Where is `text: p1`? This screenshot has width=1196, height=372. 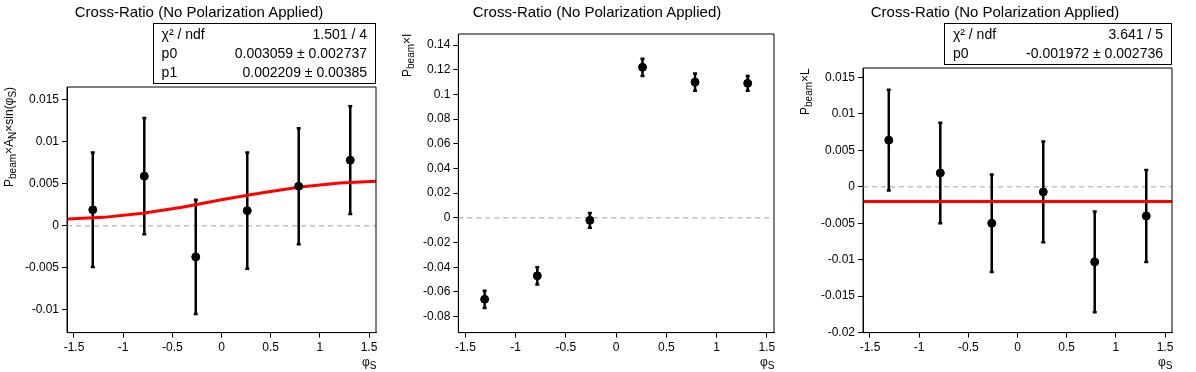 text: p1 is located at coordinates (170, 72).